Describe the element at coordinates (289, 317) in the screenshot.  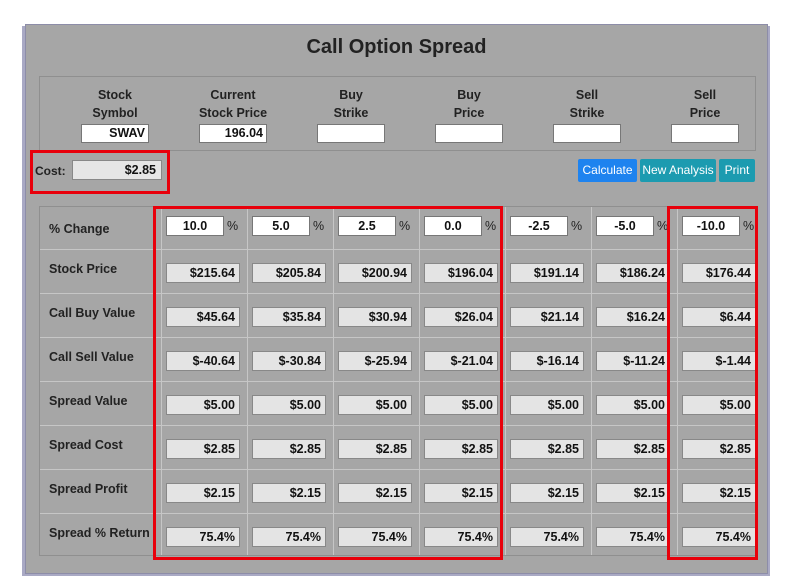
I see `result-cell: $35.84` at that location.